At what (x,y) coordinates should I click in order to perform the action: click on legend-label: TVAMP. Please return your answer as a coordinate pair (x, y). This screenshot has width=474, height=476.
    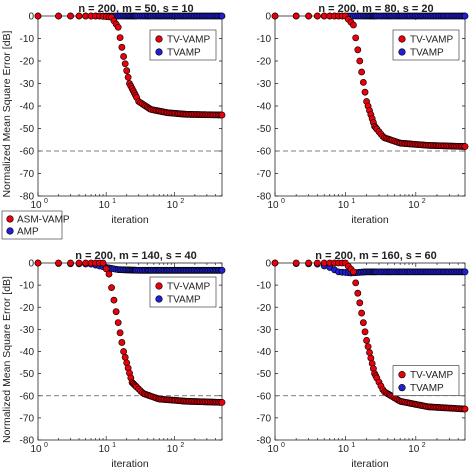
    Looking at the image, I should click on (427, 388).